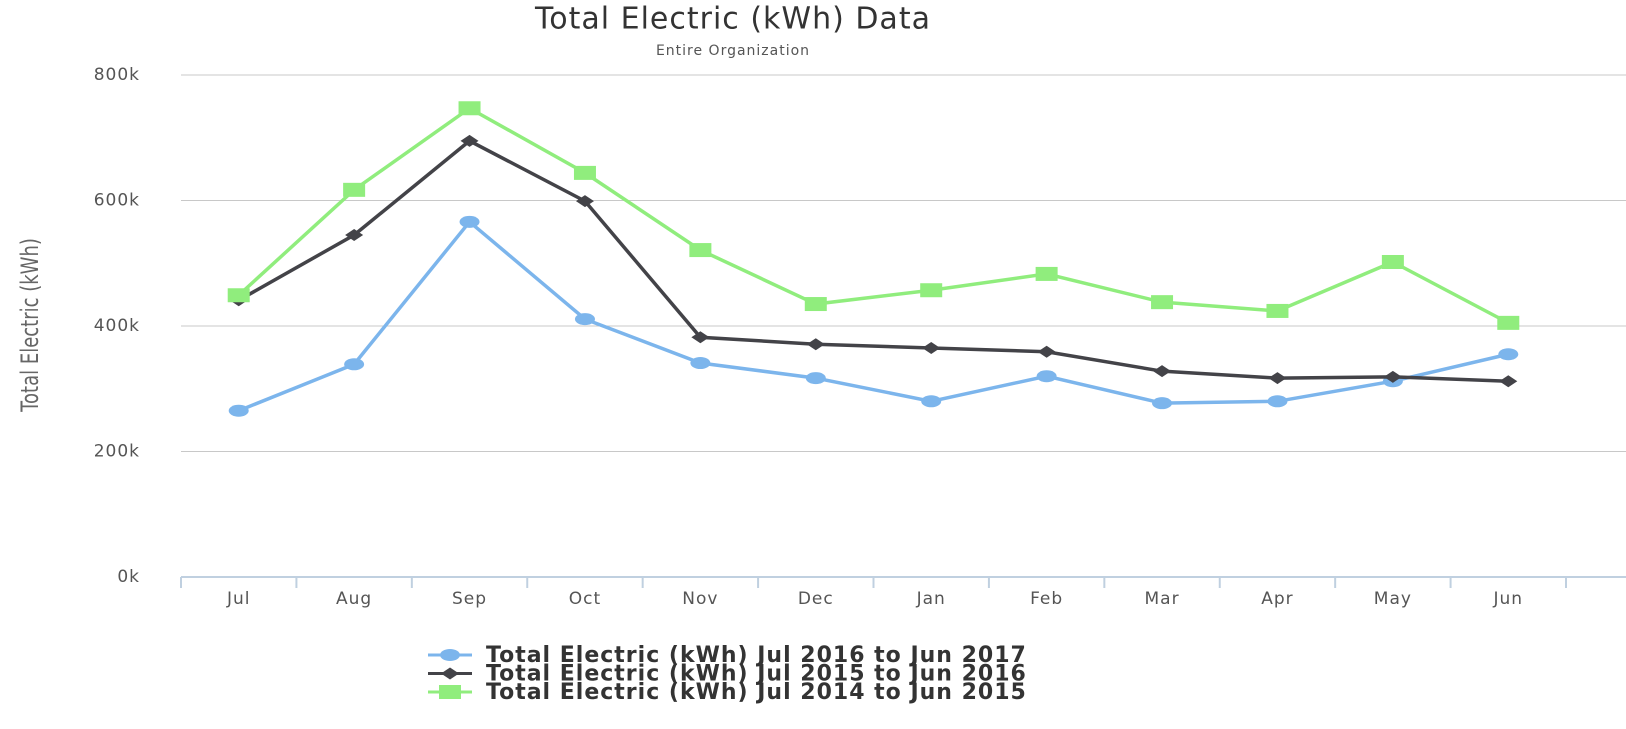 This screenshot has width=1626, height=729. What do you see at coordinates (585, 599) in the screenshot?
I see `x-tick-label: Oct` at bounding box center [585, 599].